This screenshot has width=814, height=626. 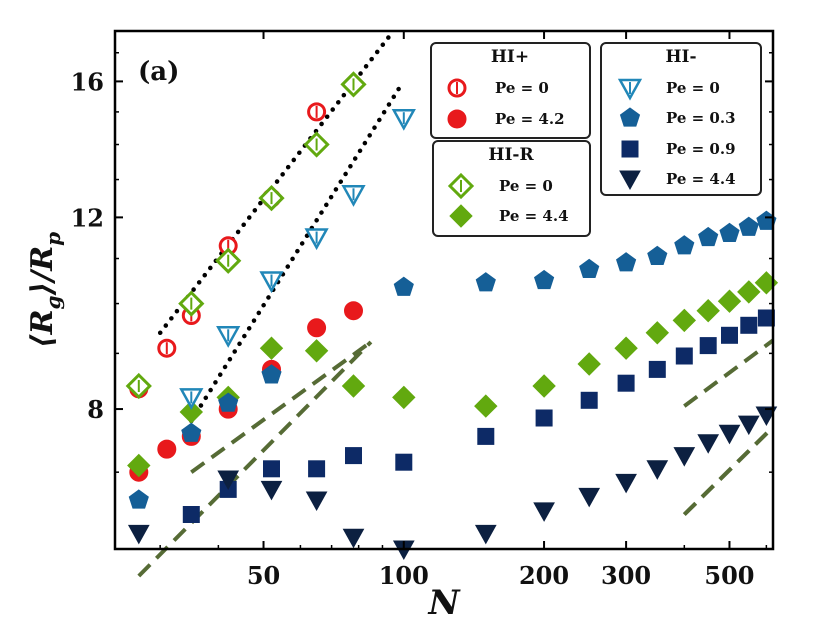 What do you see at coordinates (404, 575) in the screenshot?
I see `x-tick-label: 100` at bounding box center [404, 575].